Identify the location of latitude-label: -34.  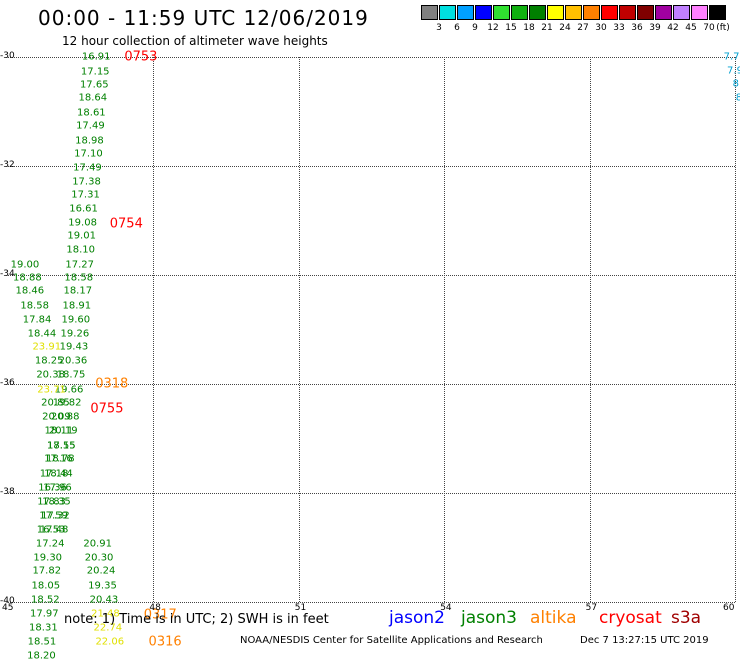
(7, 274).